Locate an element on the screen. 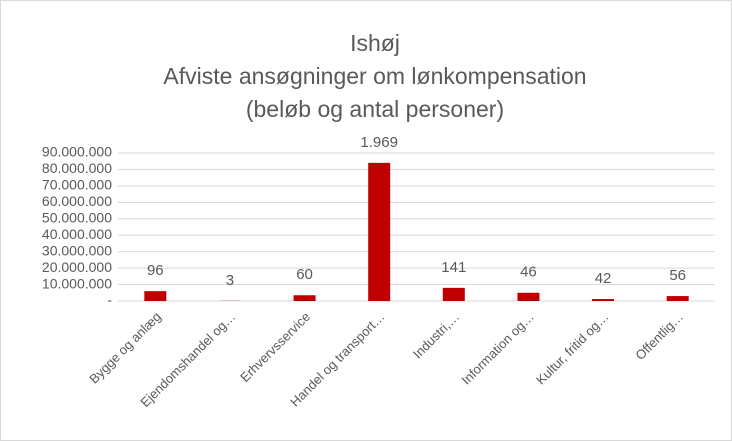 The width and height of the screenshot is (732, 441). data-label: 56 is located at coordinates (677, 275).